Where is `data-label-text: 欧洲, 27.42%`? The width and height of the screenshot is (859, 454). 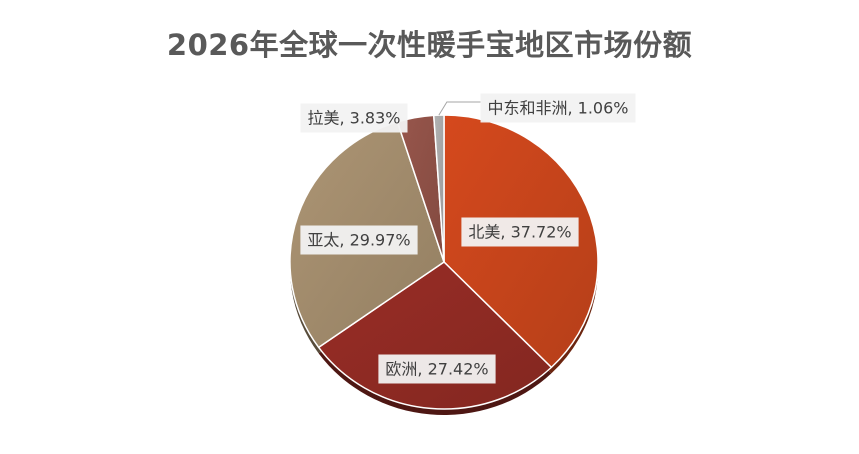
data-label-text: 欧洲, 27.42% is located at coordinates (436, 369).